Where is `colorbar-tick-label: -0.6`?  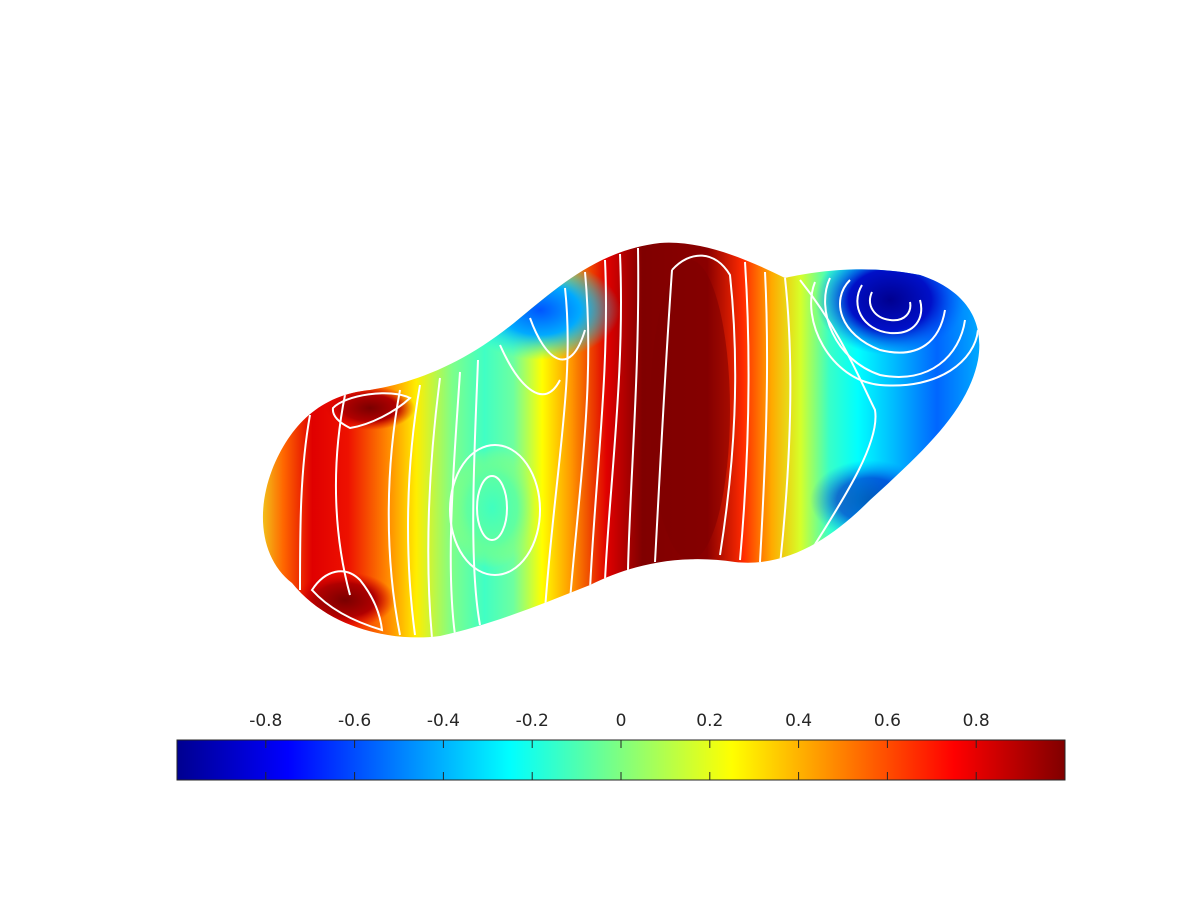 colorbar-tick-label: -0.6 is located at coordinates (354, 721).